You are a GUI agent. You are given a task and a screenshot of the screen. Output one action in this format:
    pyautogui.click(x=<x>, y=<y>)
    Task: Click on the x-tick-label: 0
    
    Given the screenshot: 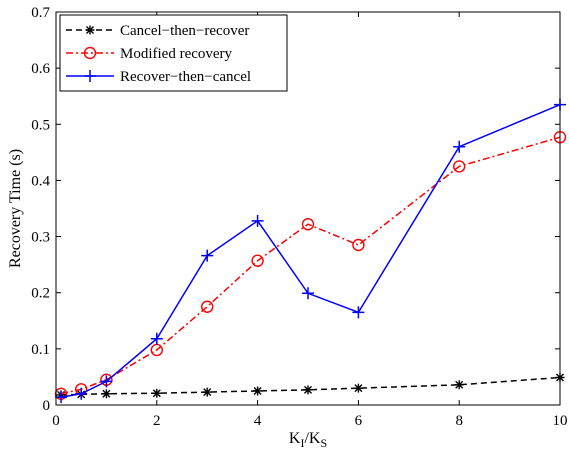 What is the action you would take?
    pyautogui.click(x=56, y=421)
    